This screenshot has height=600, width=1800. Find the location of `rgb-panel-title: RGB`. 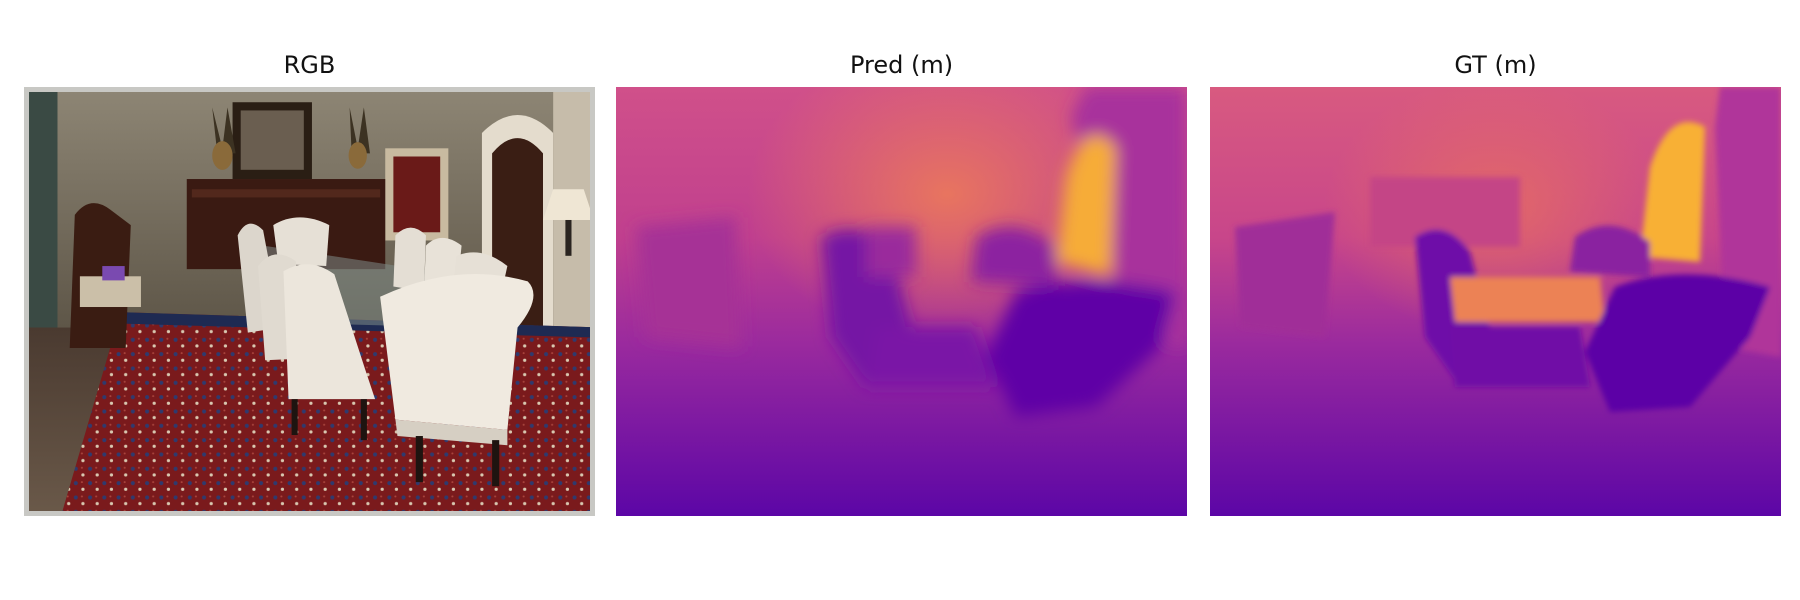

rgb-panel-title: RGB is located at coordinates (309, 65).